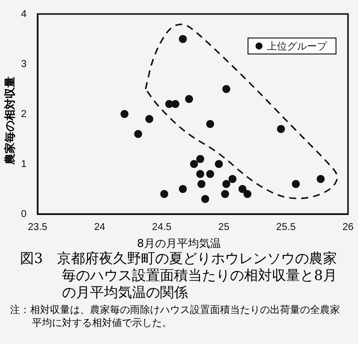 The height and width of the screenshot is (344, 358). What do you see at coordinates (286, 227) in the screenshot?
I see `x-tick-label: 25.5` at bounding box center [286, 227].